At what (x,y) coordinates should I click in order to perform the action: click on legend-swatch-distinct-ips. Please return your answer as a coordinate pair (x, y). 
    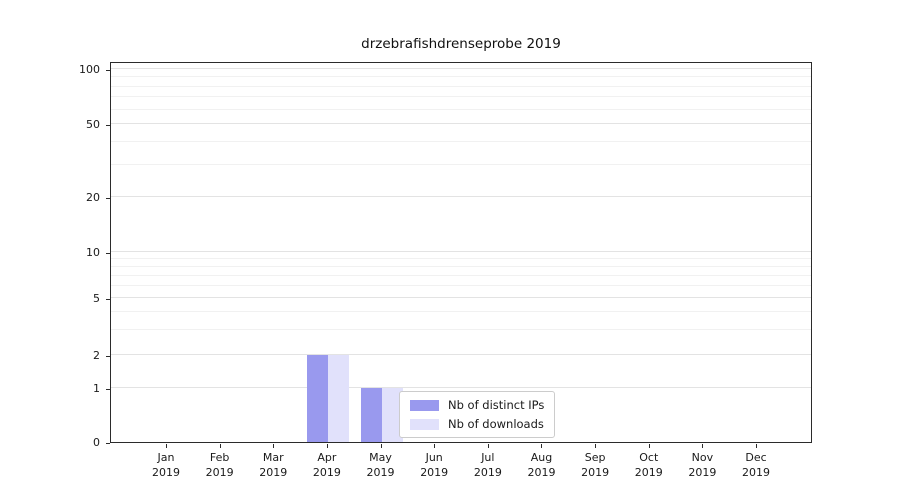
    Looking at the image, I should click on (424, 405).